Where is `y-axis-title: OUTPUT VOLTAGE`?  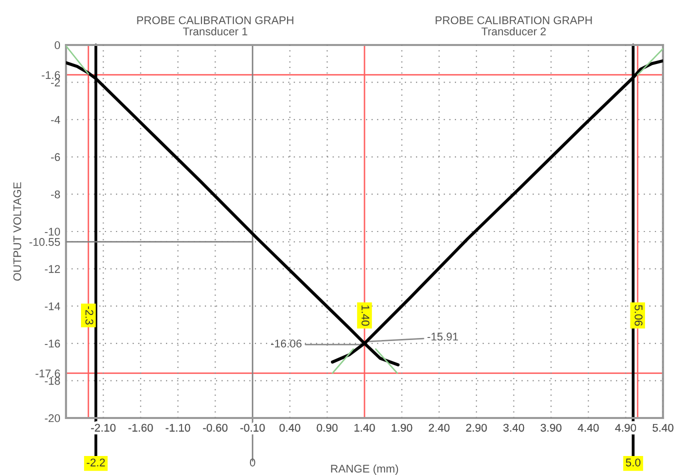
y-axis-title: OUTPUT VOLTAGE is located at coordinates (17, 231).